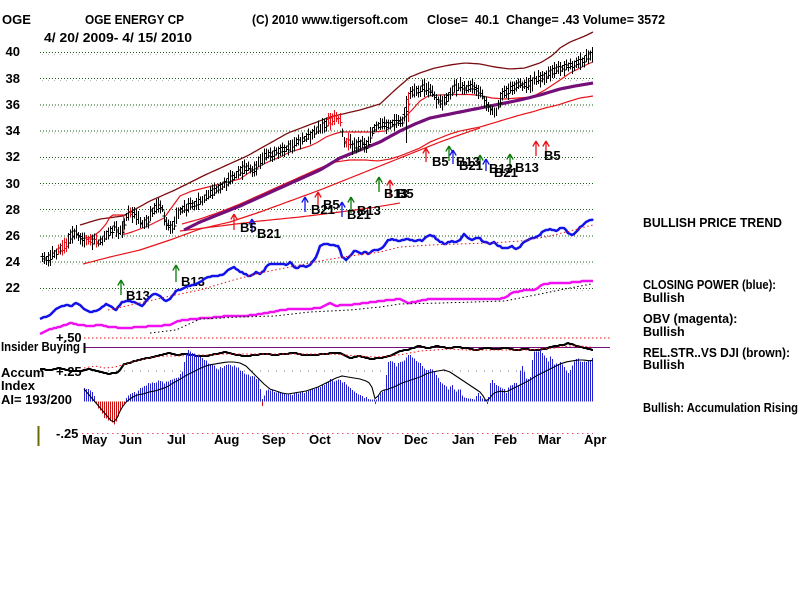 The image size is (800, 600). What do you see at coordinates (130, 439) in the screenshot?
I see `svg-text: Jun` at bounding box center [130, 439].